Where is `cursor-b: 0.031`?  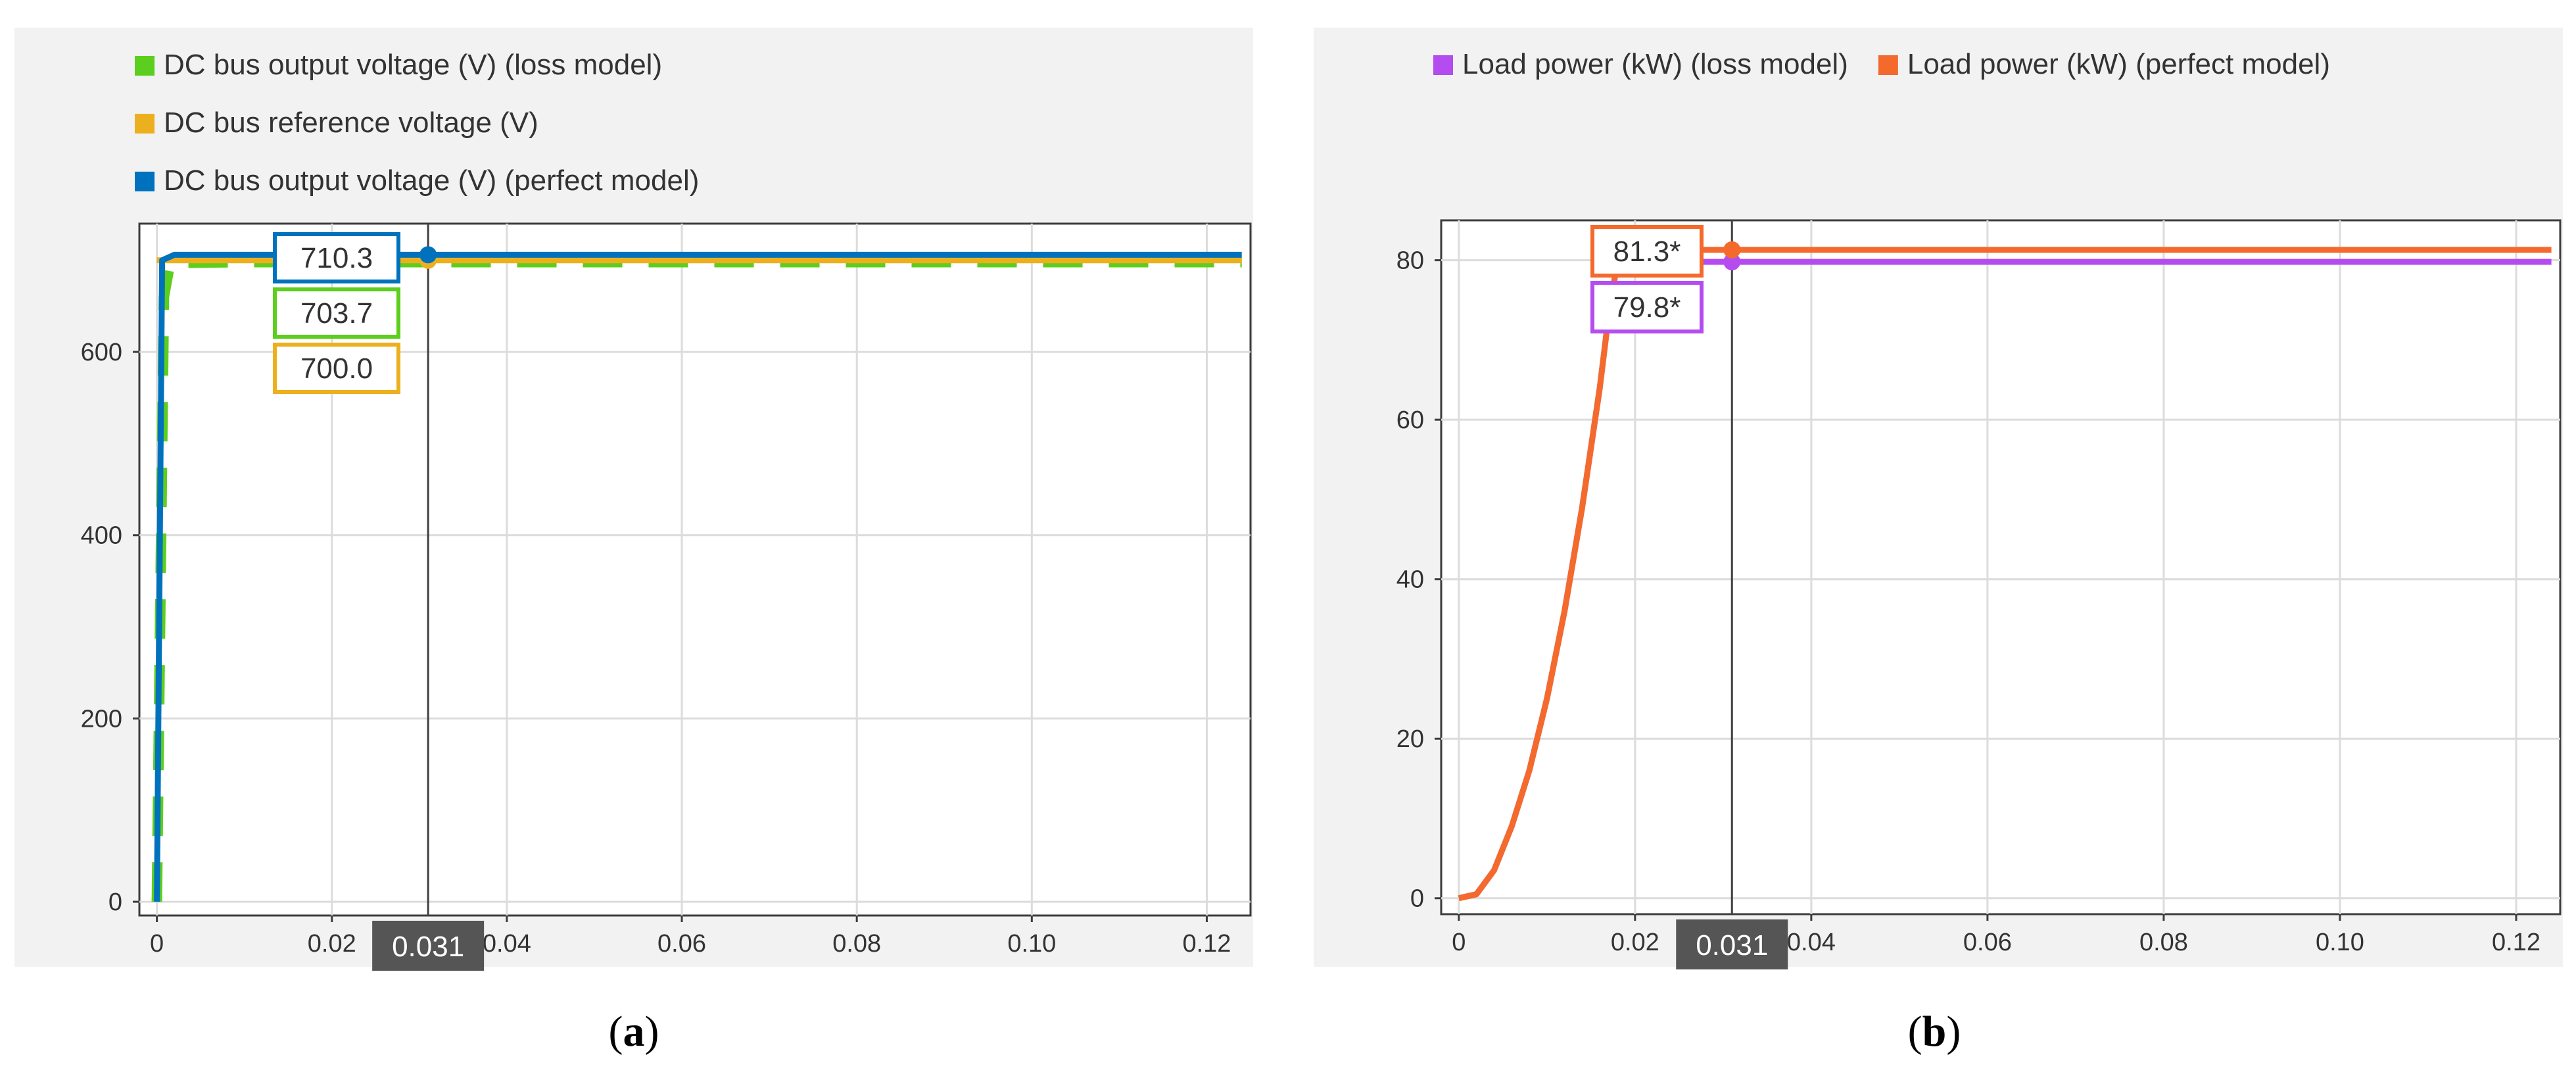 cursor-b: 0.031 is located at coordinates (1732, 594).